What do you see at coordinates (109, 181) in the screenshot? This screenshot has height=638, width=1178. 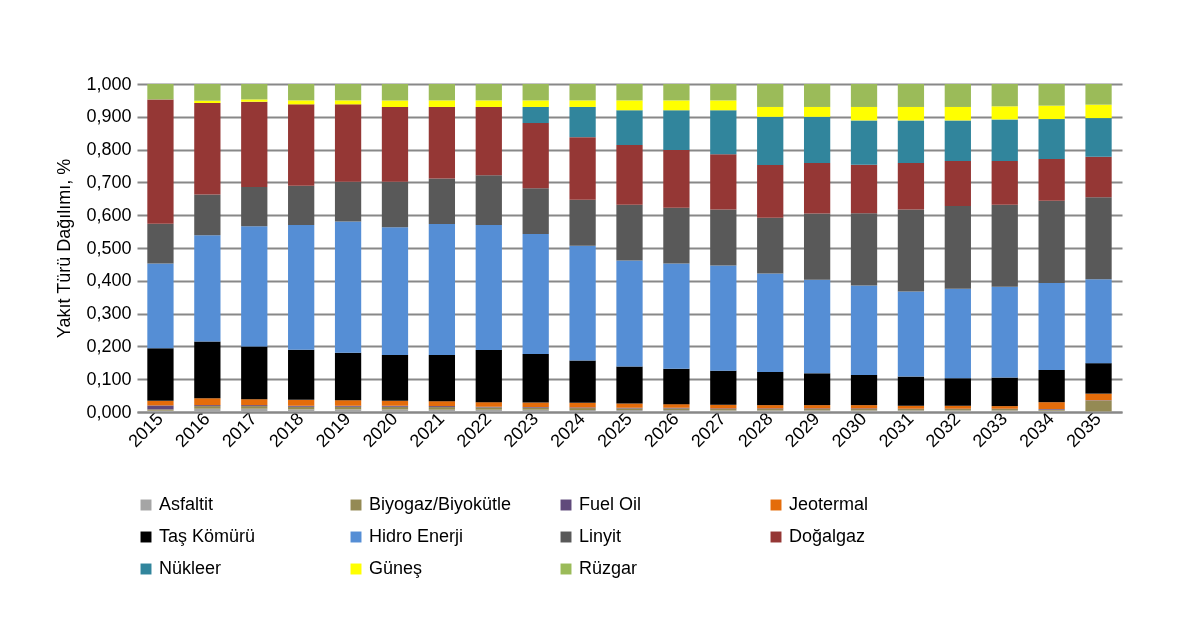 I see `y-tick-label: 0,700` at bounding box center [109, 181].